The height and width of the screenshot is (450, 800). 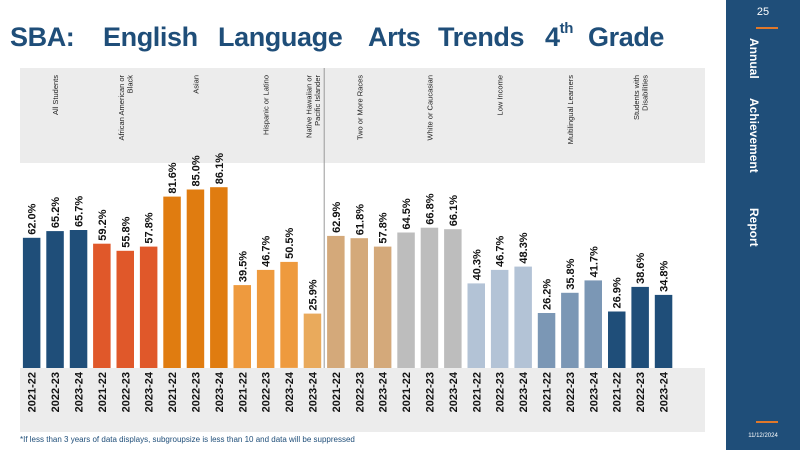 What do you see at coordinates (481, 37) in the screenshot?
I see `title-word: Trends` at bounding box center [481, 37].